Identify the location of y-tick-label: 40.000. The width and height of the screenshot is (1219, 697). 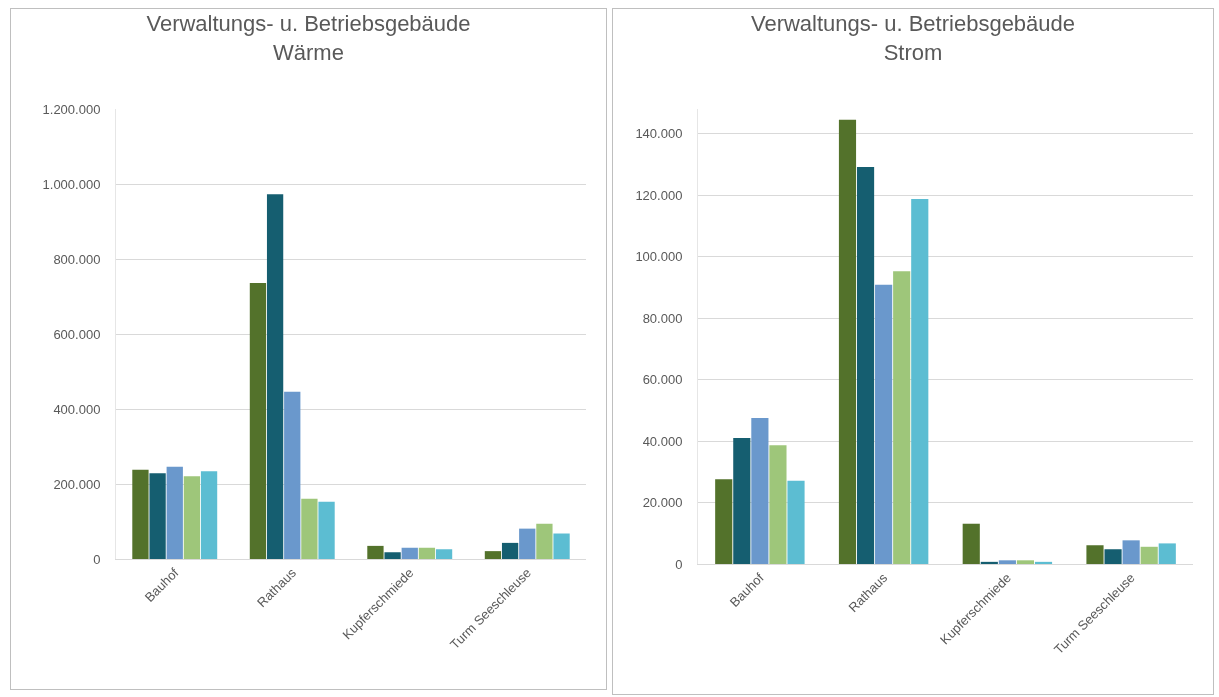
(662, 441).